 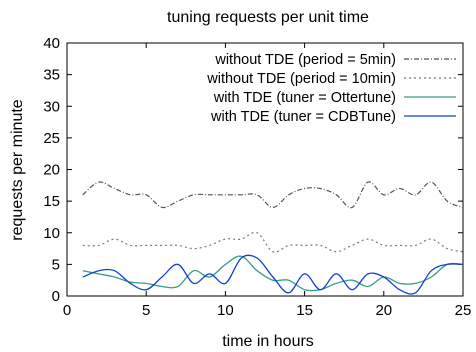 I want to click on y-axis-label: requests per minute, so click(x=17, y=170).